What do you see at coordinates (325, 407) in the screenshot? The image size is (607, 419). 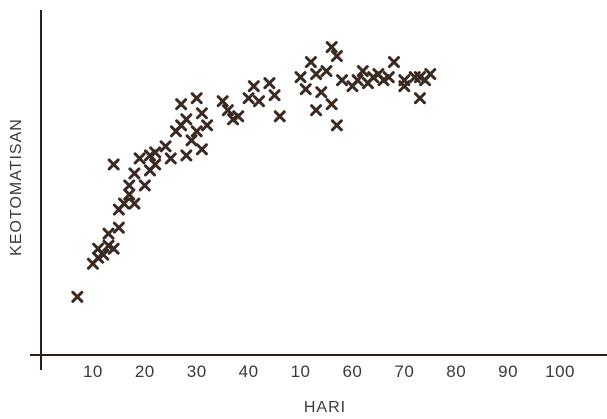 I see `x-axis-title: HARI` at bounding box center [325, 407].